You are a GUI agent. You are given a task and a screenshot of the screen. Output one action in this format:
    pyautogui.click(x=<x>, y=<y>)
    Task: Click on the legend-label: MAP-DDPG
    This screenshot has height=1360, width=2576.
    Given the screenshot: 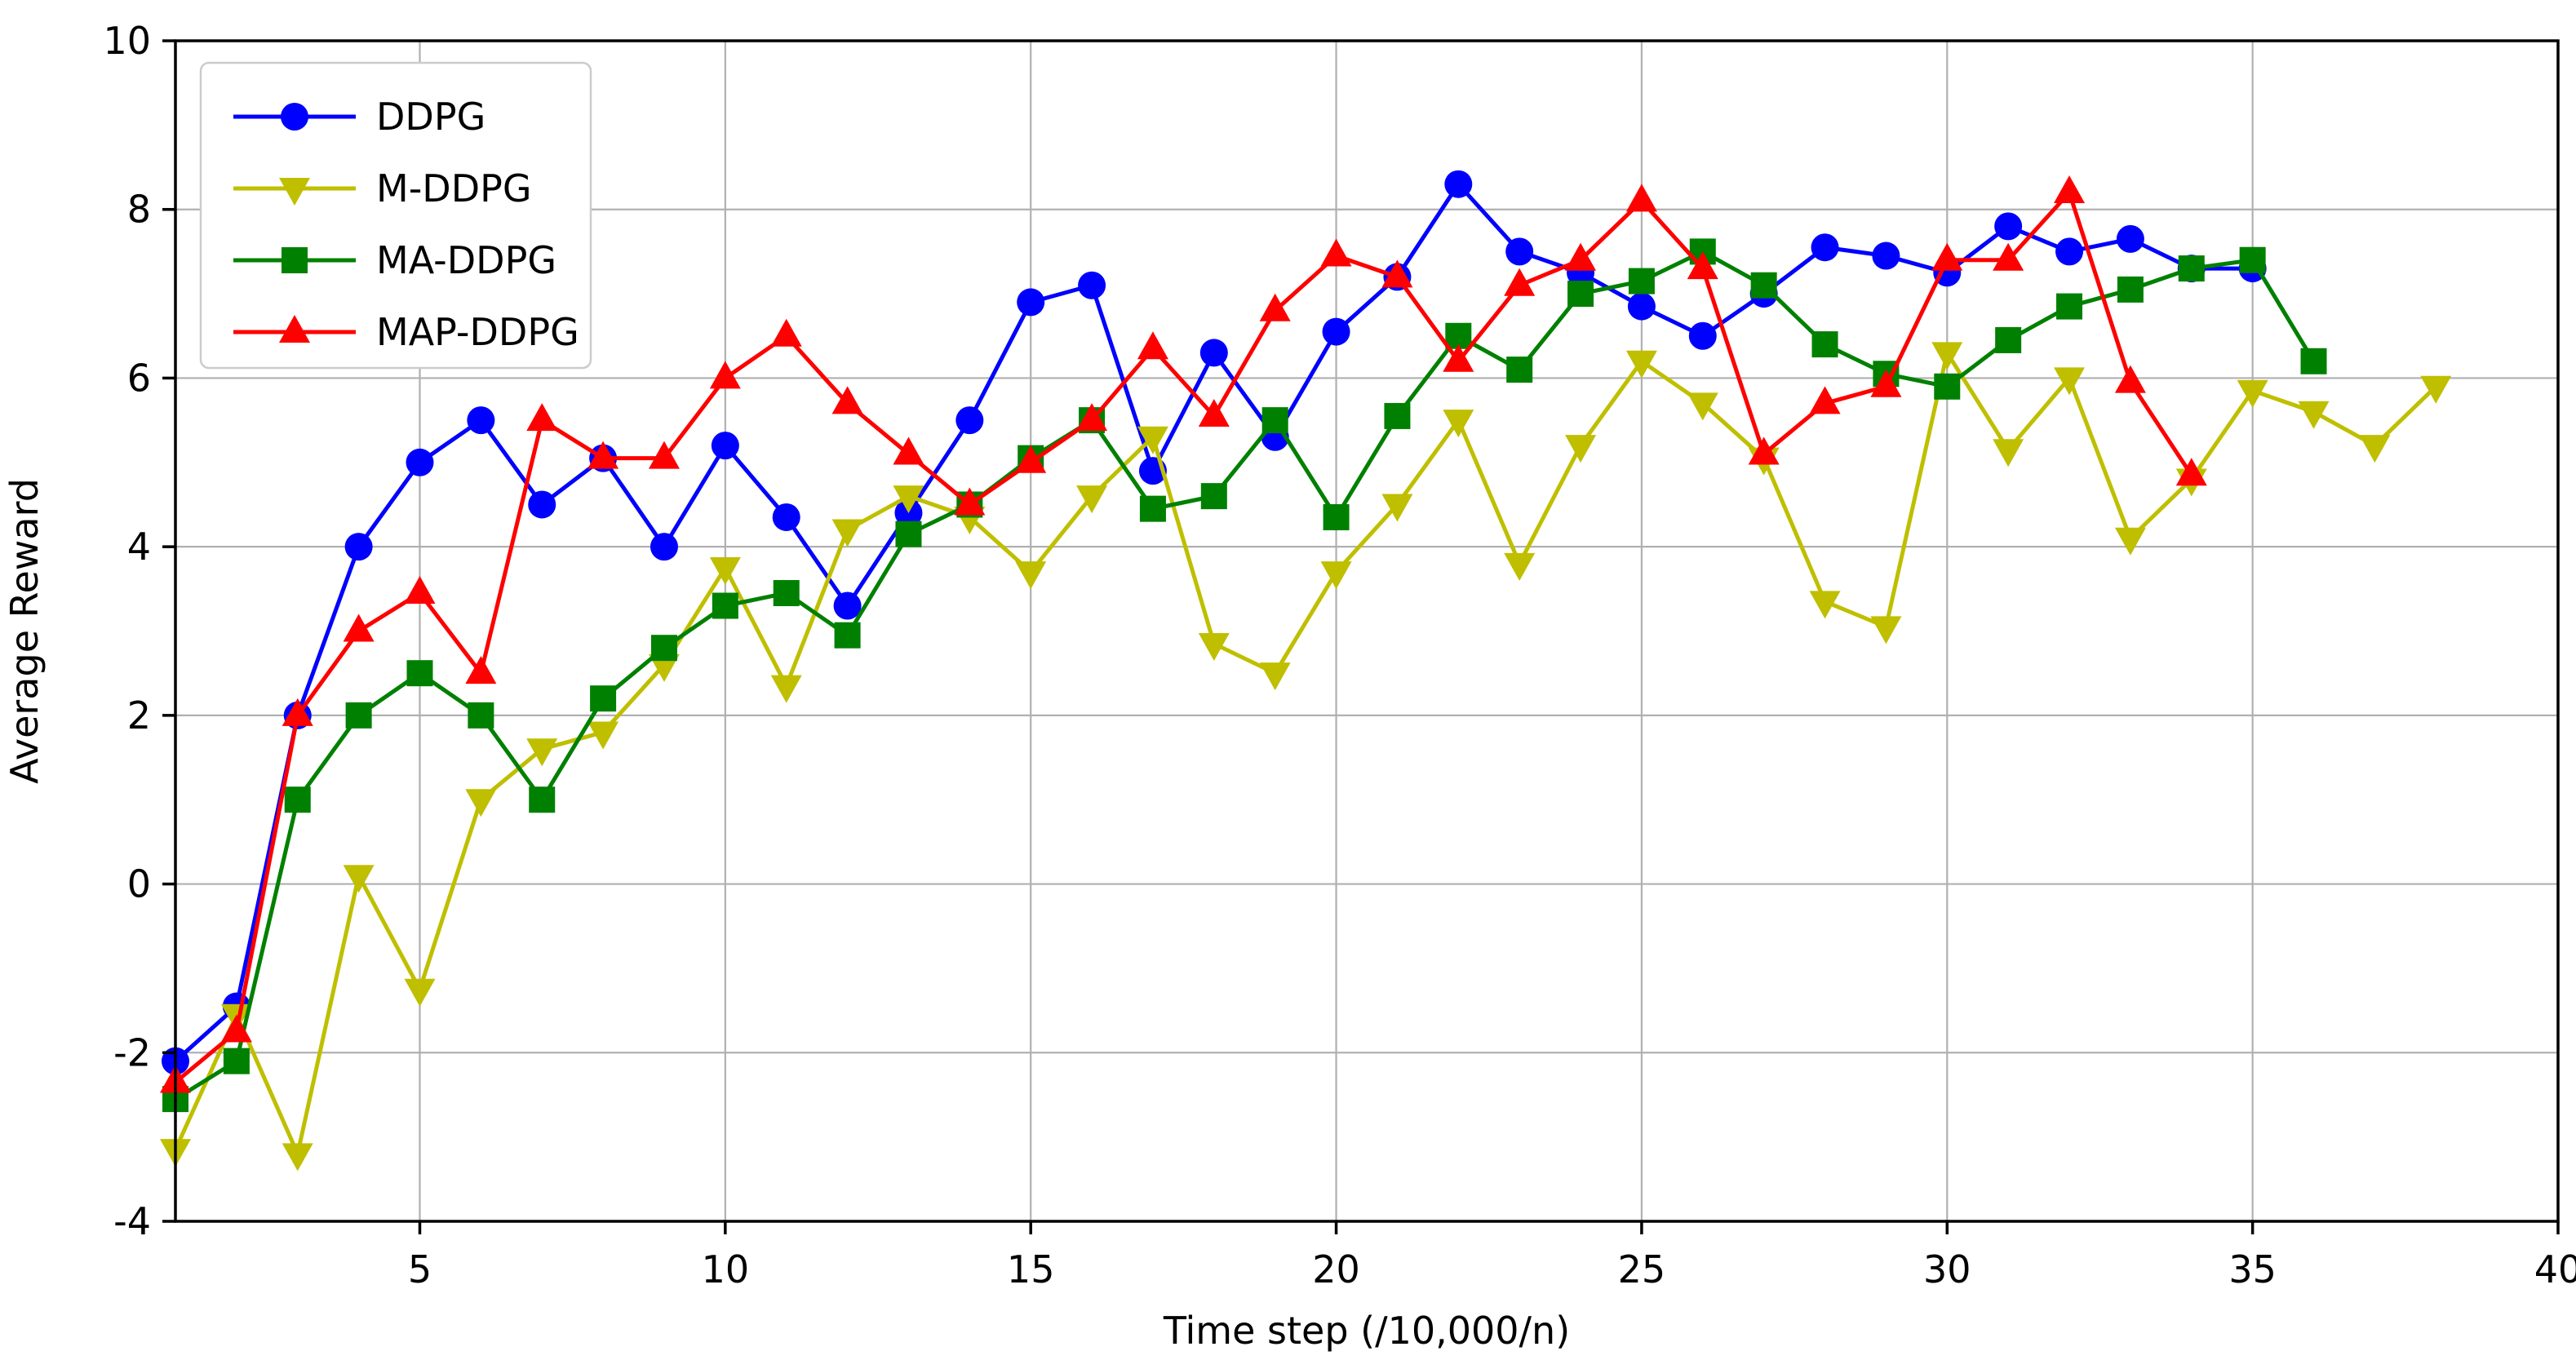 What is the action you would take?
    pyautogui.click(x=477, y=332)
    